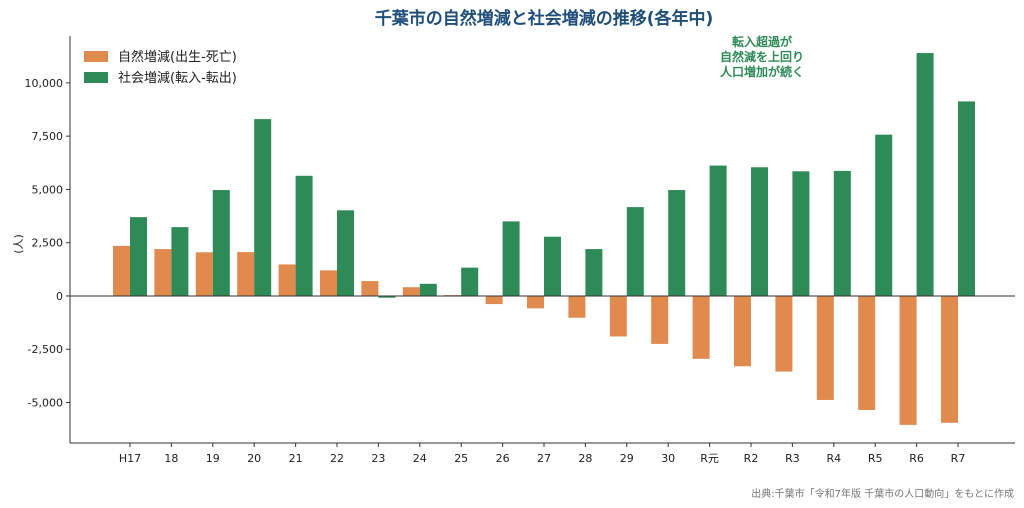 The image size is (1024, 508). I want to click on x-tick-label: 23, so click(378, 458).